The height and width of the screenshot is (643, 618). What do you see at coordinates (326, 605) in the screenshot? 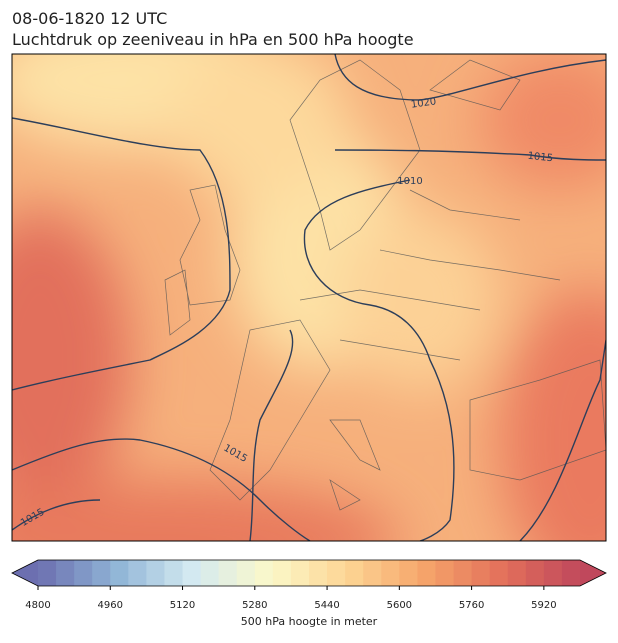
I see `colorbar-tick-label: 5440` at bounding box center [326, 605].